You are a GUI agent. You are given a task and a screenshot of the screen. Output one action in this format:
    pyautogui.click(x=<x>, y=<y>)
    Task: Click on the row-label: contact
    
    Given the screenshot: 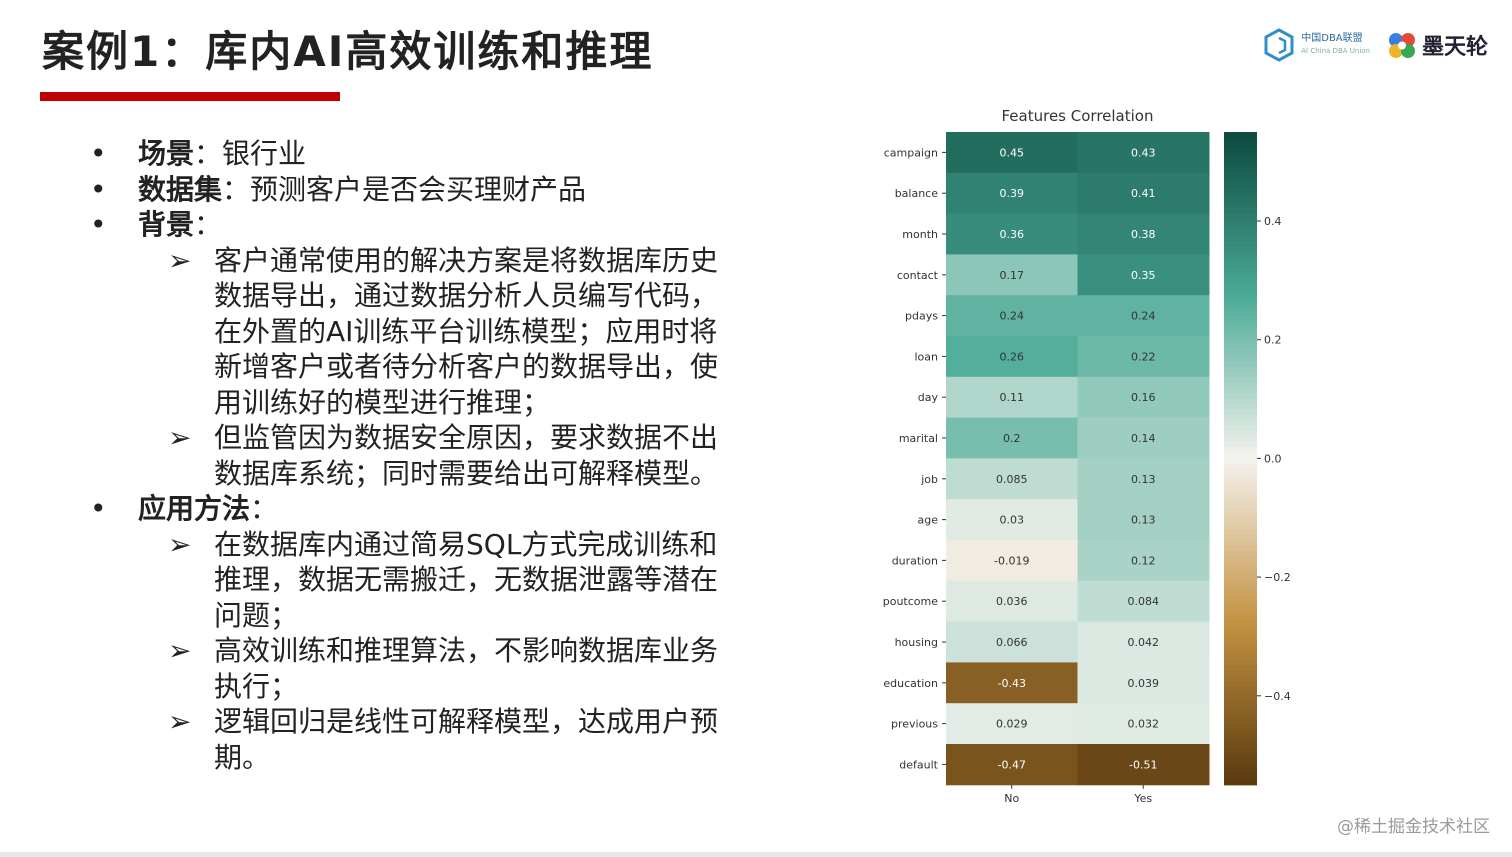 What is the action you would take?
    pyautogui.click(x=918, y=275)
    